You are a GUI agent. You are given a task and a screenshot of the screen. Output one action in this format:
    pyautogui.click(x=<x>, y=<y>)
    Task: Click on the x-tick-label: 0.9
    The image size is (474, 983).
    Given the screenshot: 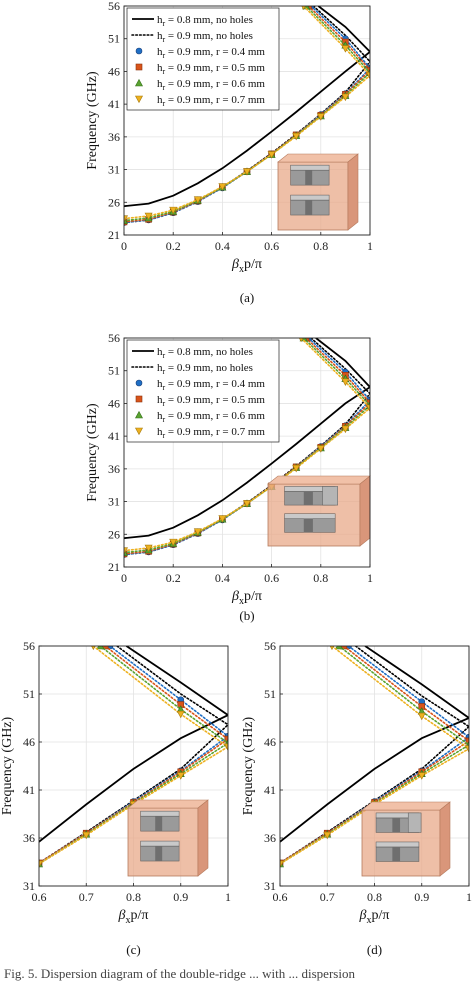 What is the action you would take?
    pyautogui.click(x=180, y=897)
    